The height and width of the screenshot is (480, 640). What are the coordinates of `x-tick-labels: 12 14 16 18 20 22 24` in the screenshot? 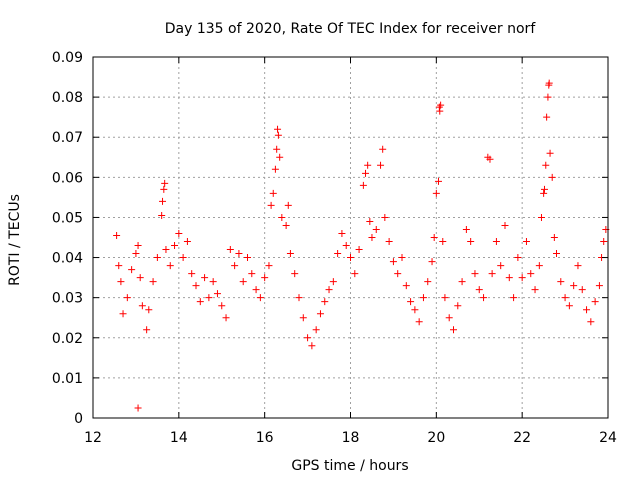 It's located at (350, 438).